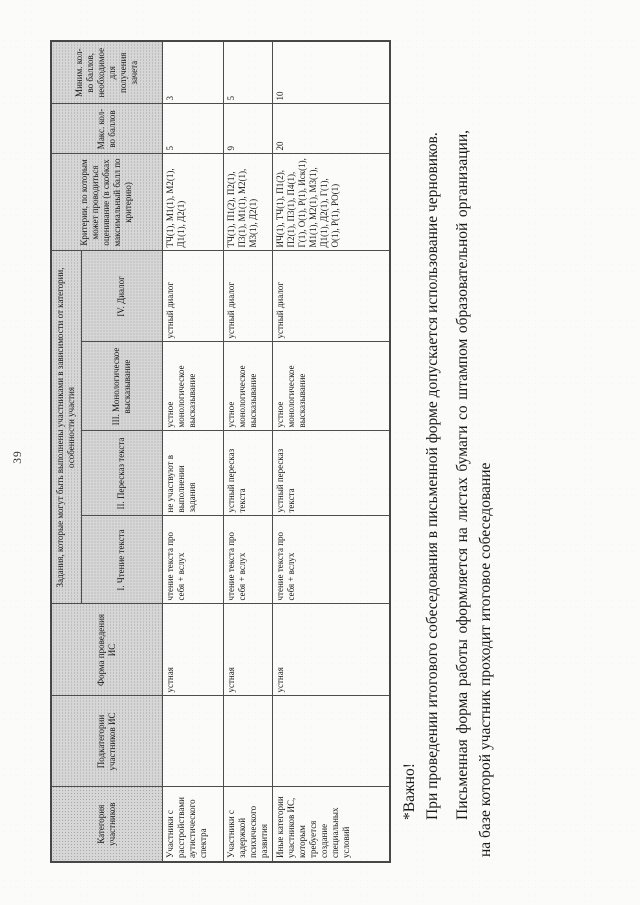  Describe the element at coordinates (192, 473) in the screenshot. I see `cell-task-retelling: не участвуют в выполнении задания` at that location.